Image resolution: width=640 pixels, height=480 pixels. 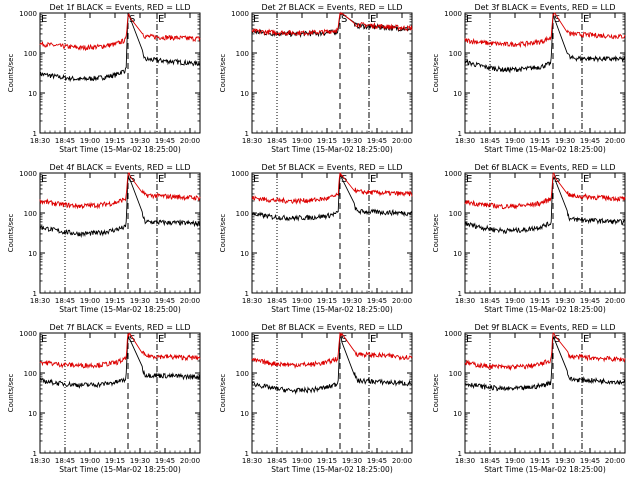 I want to click on panel-title: Det 2f BLACK = Events, RED = LLD, so click(x=331, y=7).